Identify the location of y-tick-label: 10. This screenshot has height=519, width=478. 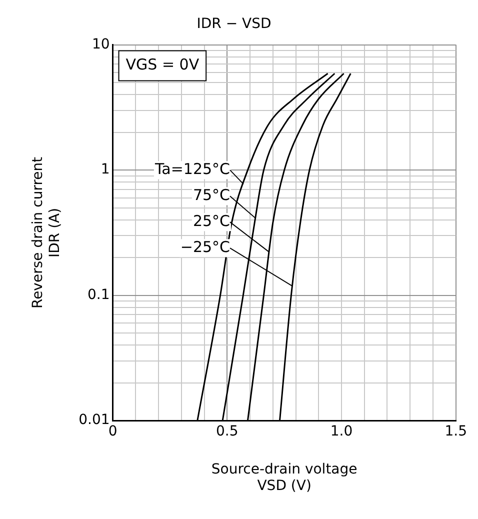
(101, 44).